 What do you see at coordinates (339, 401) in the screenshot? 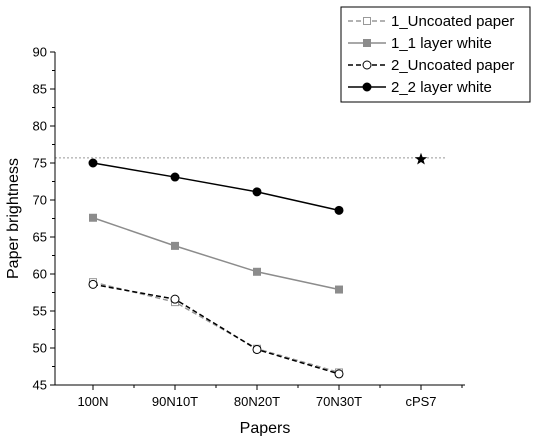
I see `x-tick-label: 70N30T` at bounding box center [339, 401].